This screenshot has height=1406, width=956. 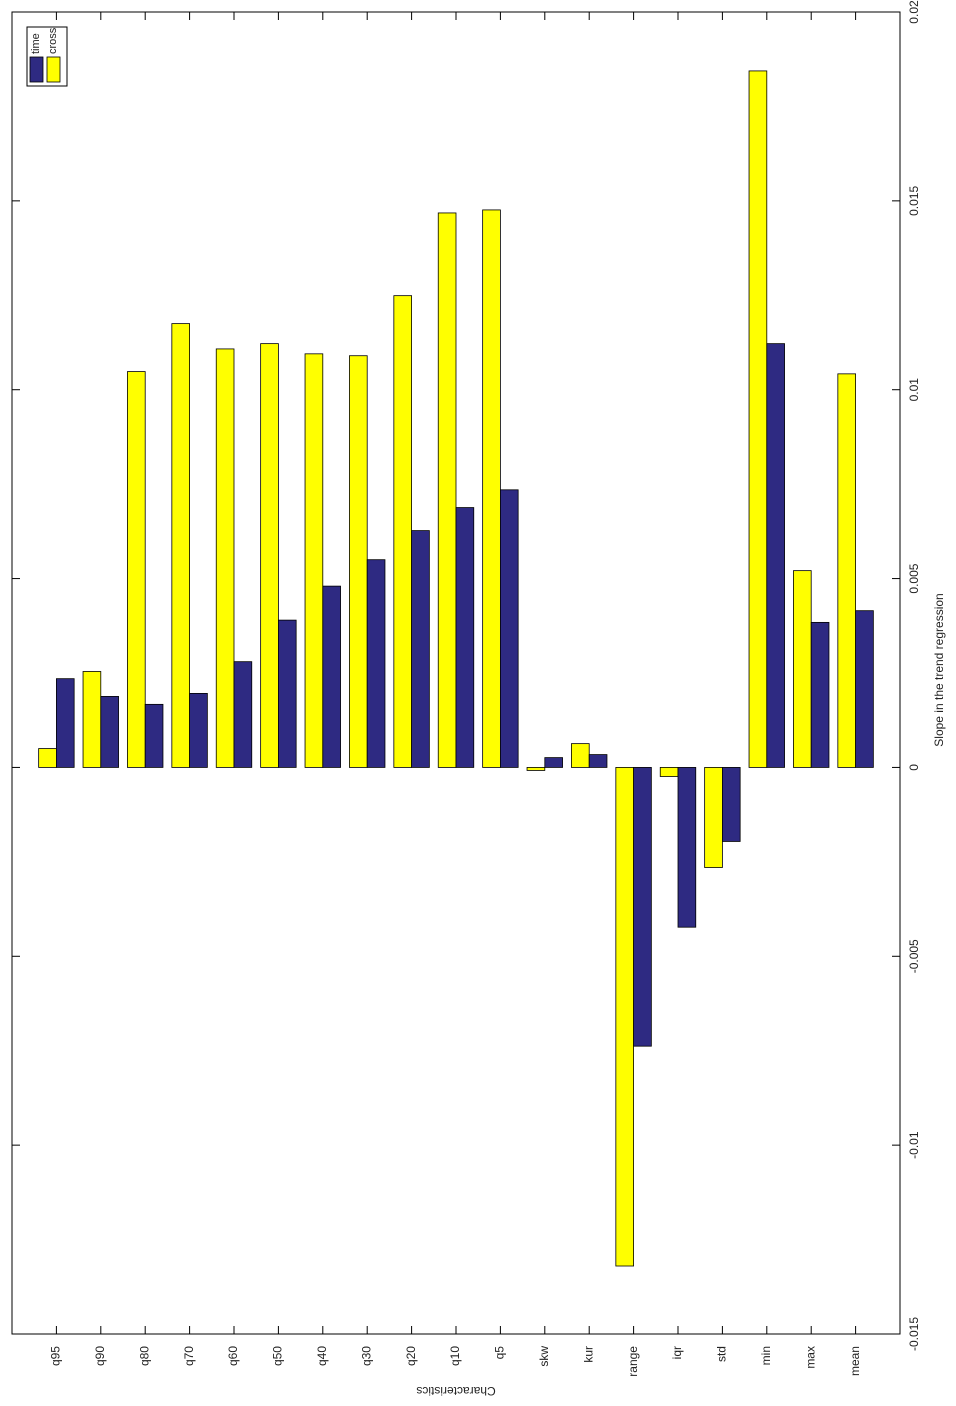 I want to click on x-tick-label: q50, so click(x=278, y=1356).